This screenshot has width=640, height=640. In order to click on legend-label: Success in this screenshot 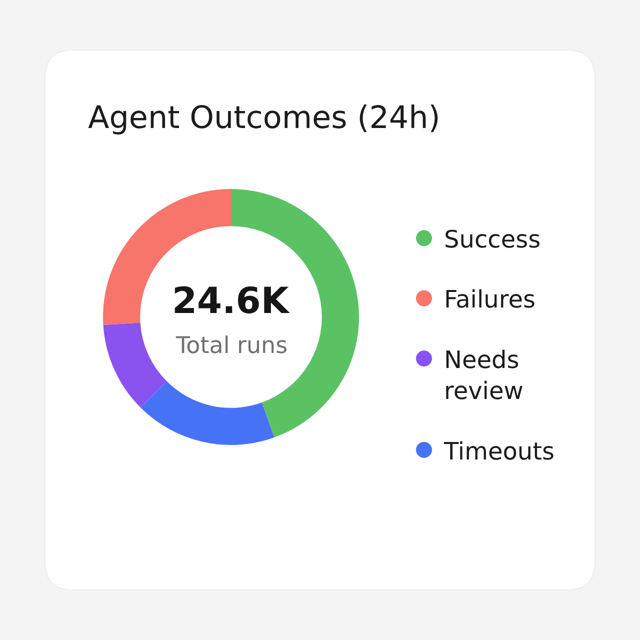, I will do `click(492, 239)`.